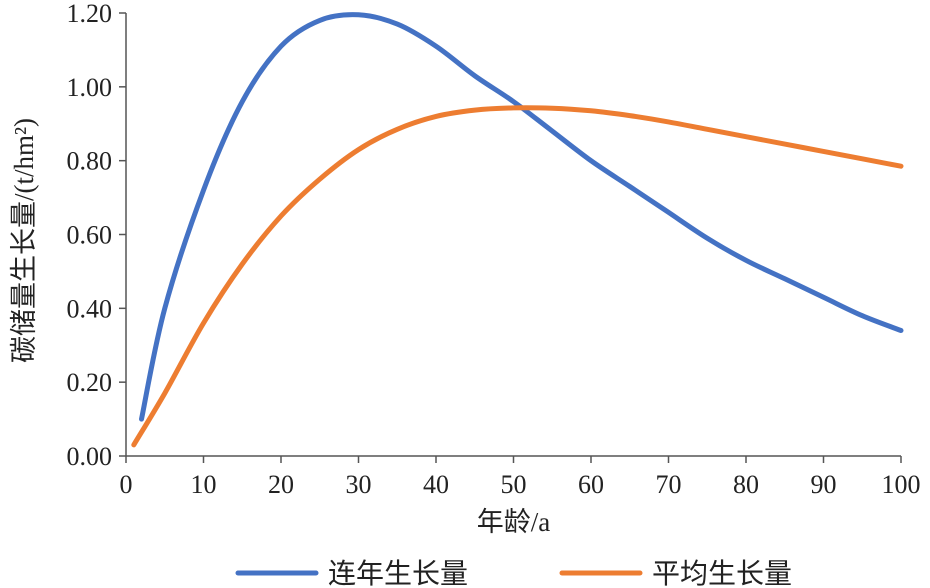 The height and width of the screenshot is (588, 930). What do you see at coordinates (90, 161) in the screenshot?
I see `y-tick-label: 0.80` at bounding box center [90, 161].